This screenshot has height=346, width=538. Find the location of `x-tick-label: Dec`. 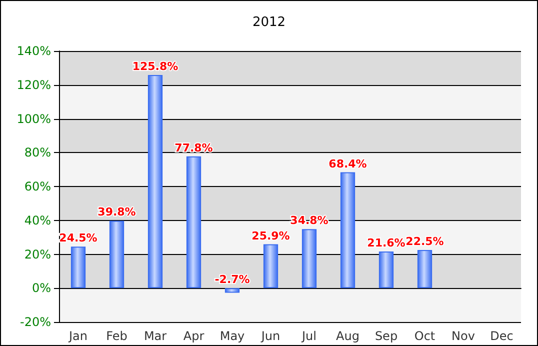

x-tick-label: Dec is located at coordinates (502, 336).